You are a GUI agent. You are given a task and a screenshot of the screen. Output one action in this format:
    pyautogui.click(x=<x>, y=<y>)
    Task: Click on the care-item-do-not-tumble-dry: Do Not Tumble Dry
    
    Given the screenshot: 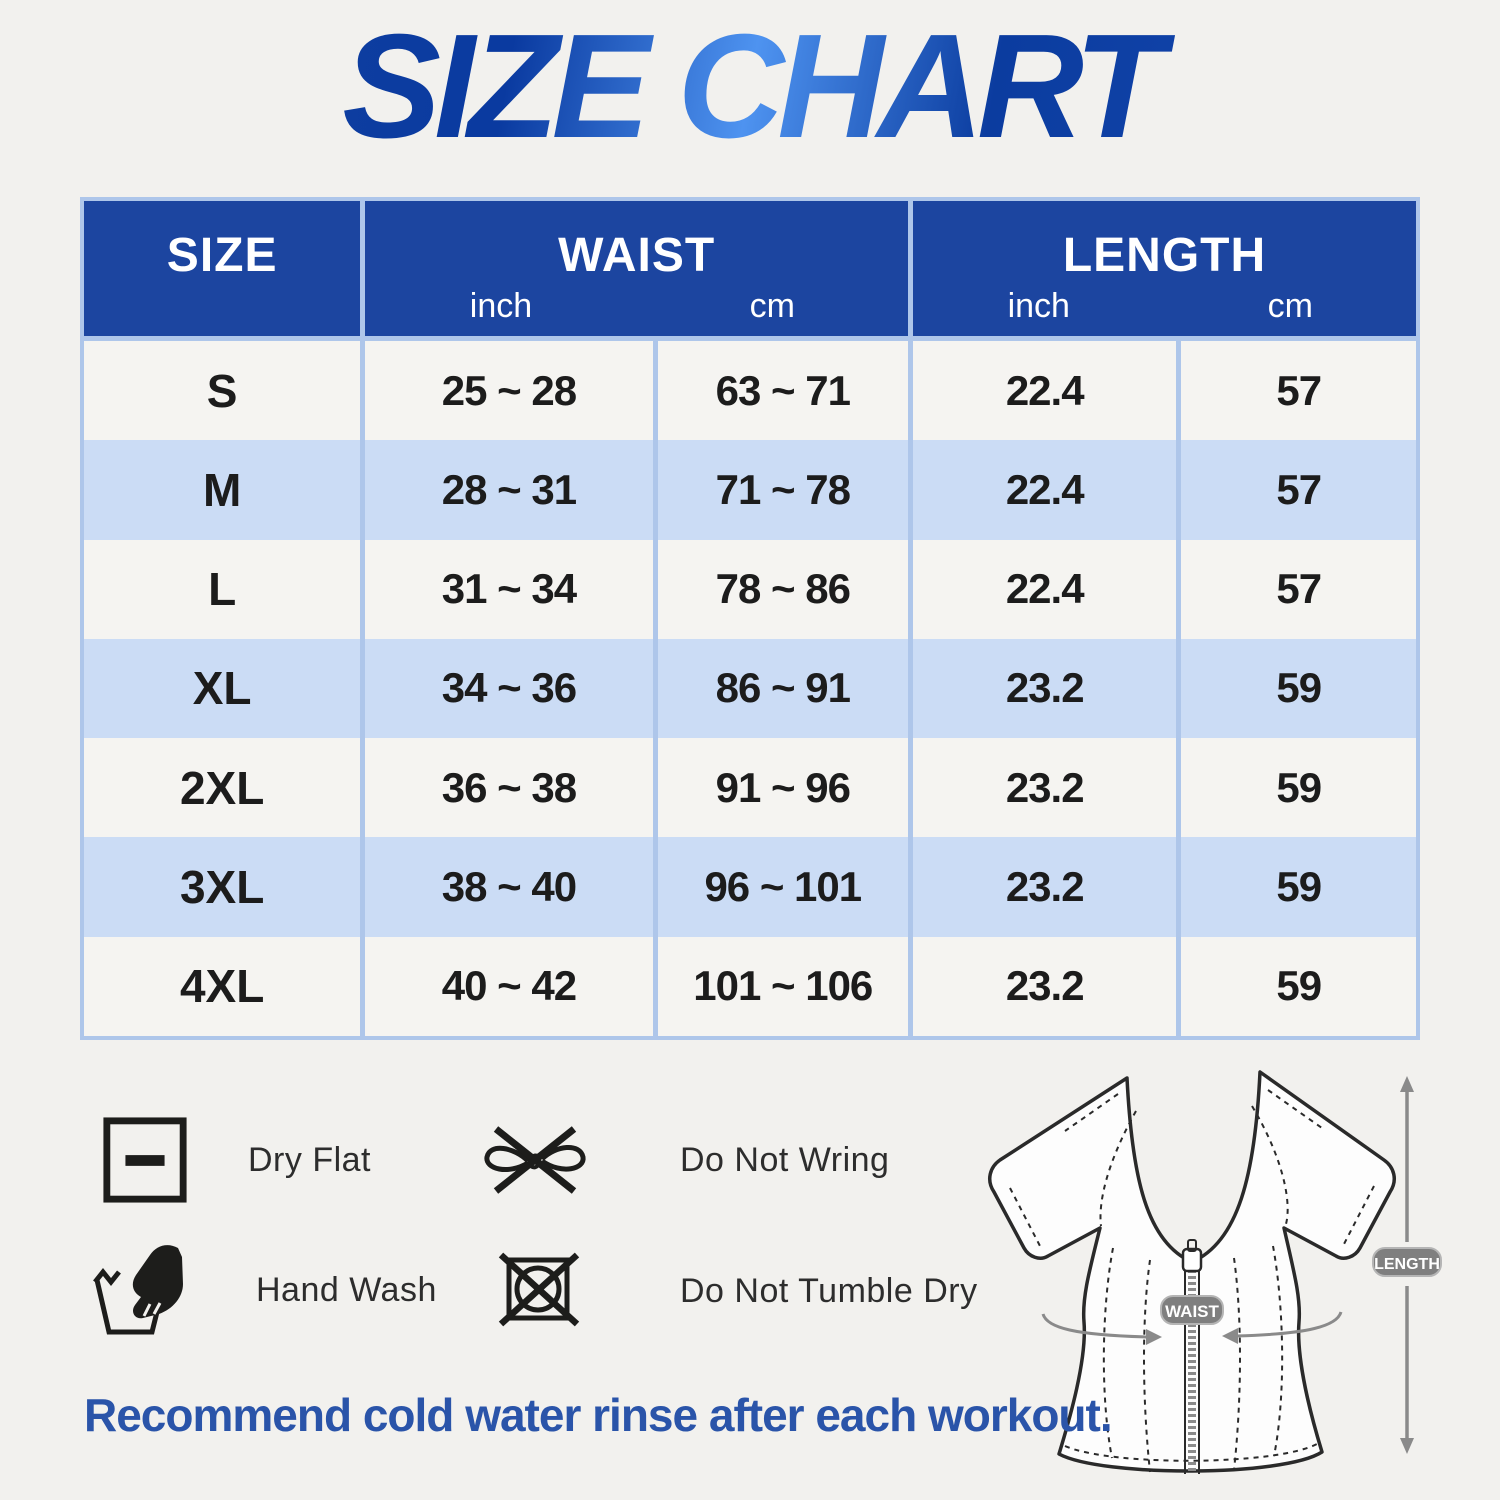 What is the action you would take?
    pyautogui.click(x=736, y=1291)
    